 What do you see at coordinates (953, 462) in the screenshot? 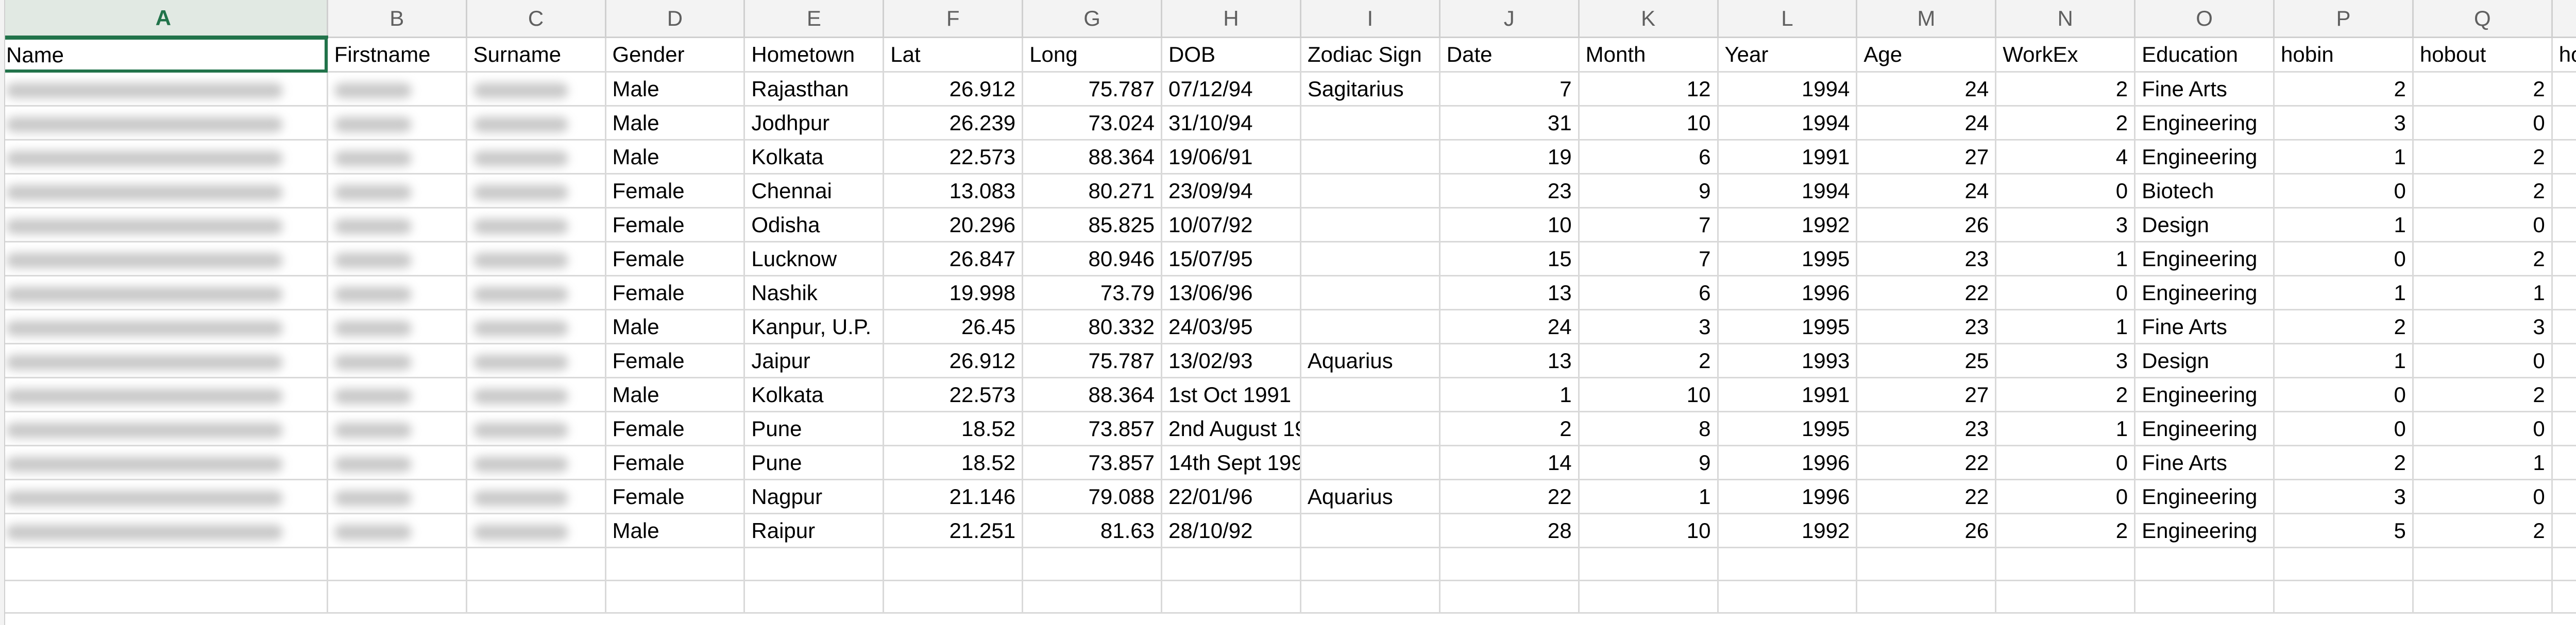
I see `cell-lat: 18.52` at bounding box center [953, 462].